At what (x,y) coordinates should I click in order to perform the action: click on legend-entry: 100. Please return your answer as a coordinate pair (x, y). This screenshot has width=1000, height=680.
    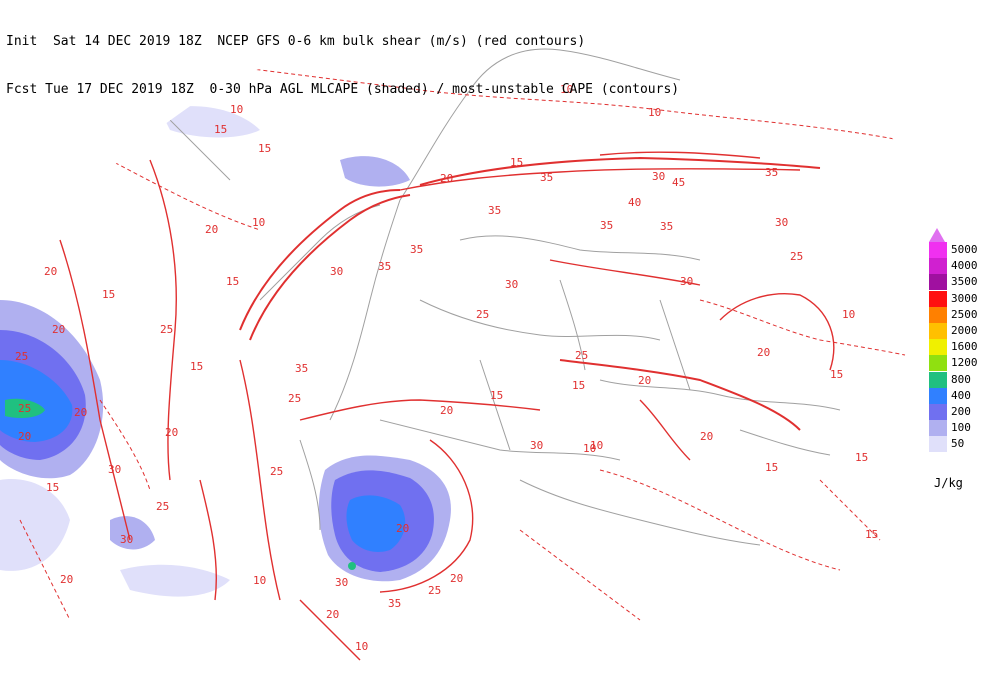
    Looking at the image, I should click on (962, 428).